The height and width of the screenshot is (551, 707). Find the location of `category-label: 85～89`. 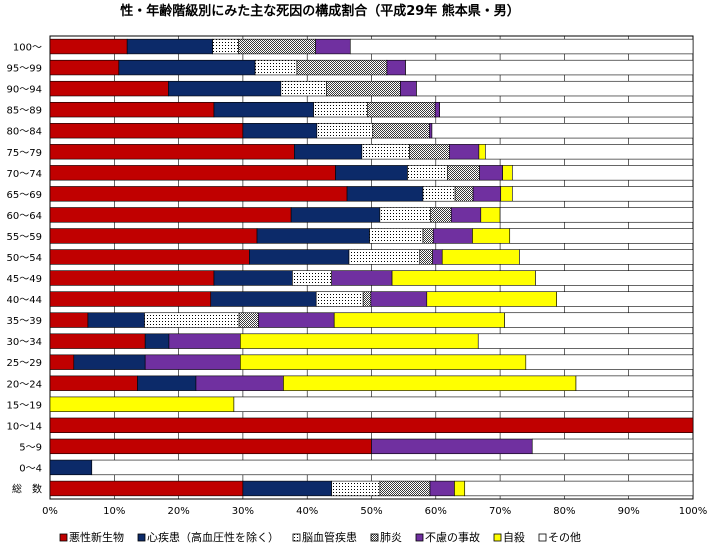

category-label: 85～89 is located at coordinates (24, 111).